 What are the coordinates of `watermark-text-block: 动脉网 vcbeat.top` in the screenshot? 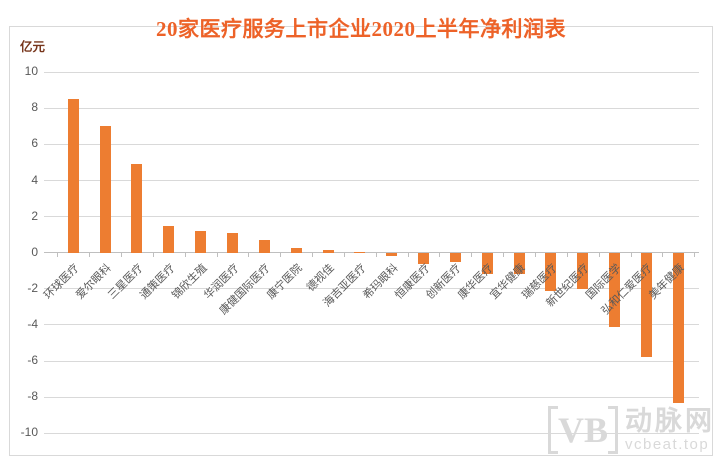 It's located at (670, 430).